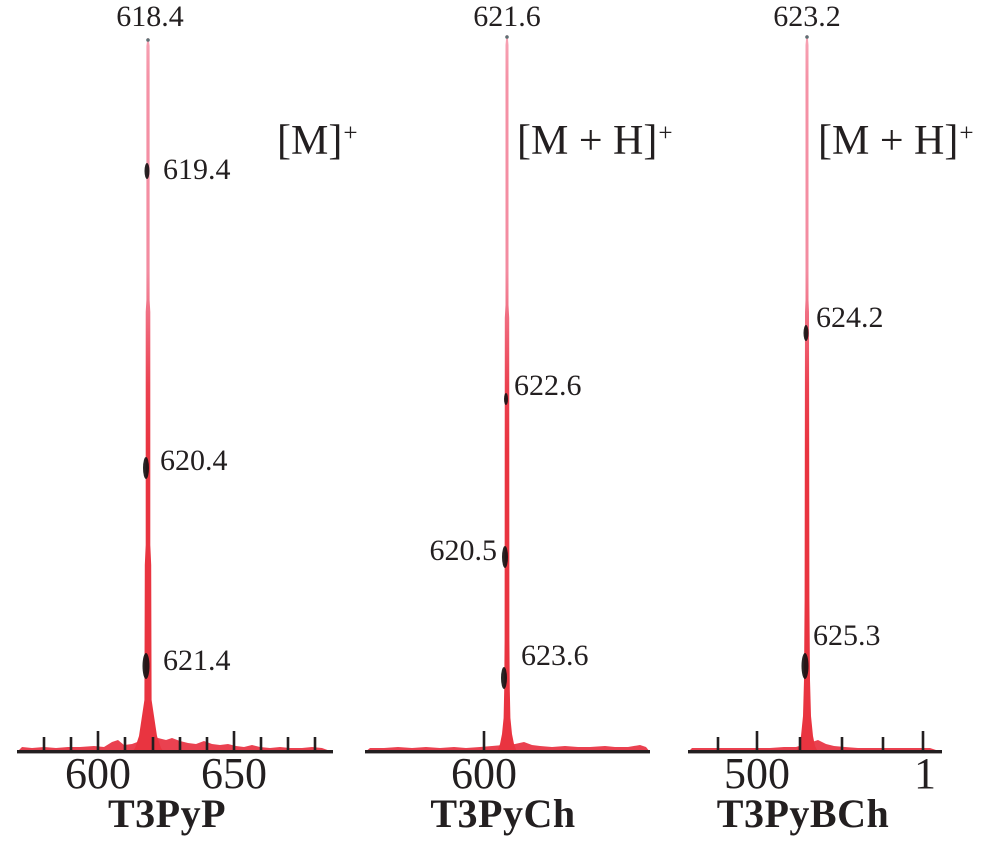 The width and height of the screenshot is (989, 850). What do you see at coordinates (847, 635) in the screenshot?
I see `isotope-mz-label: 625.3` at bounding box center [847, 635].